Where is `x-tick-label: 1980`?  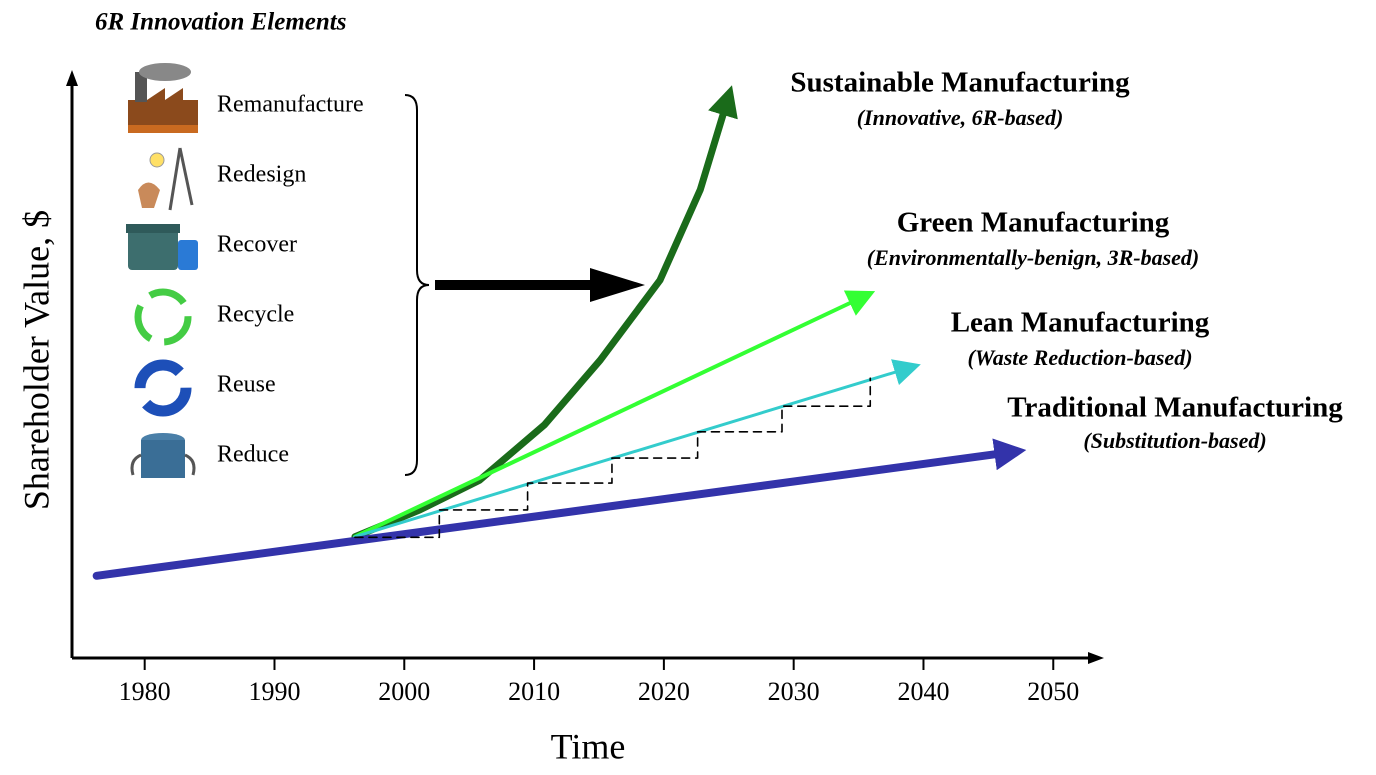
x-tick-label: 1980 is located at coordinates (145, 691).